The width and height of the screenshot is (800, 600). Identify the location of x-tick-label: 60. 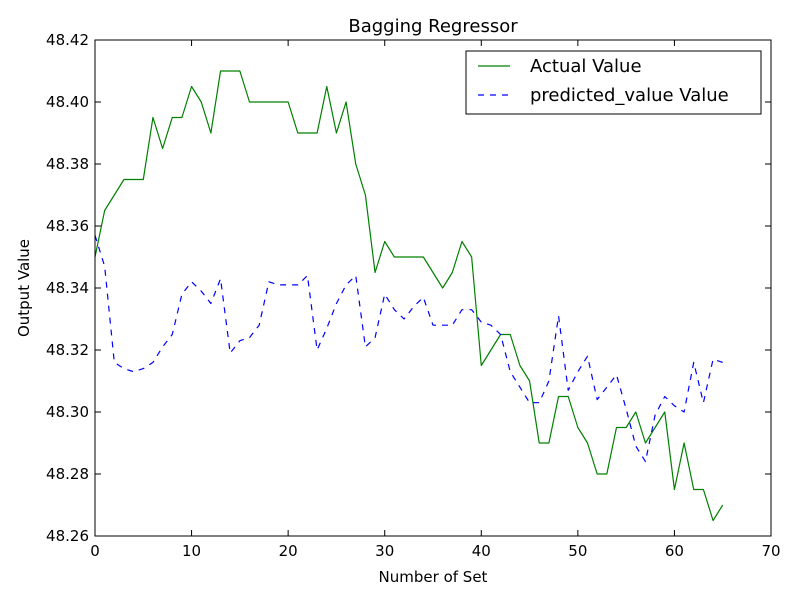
(674, 551).